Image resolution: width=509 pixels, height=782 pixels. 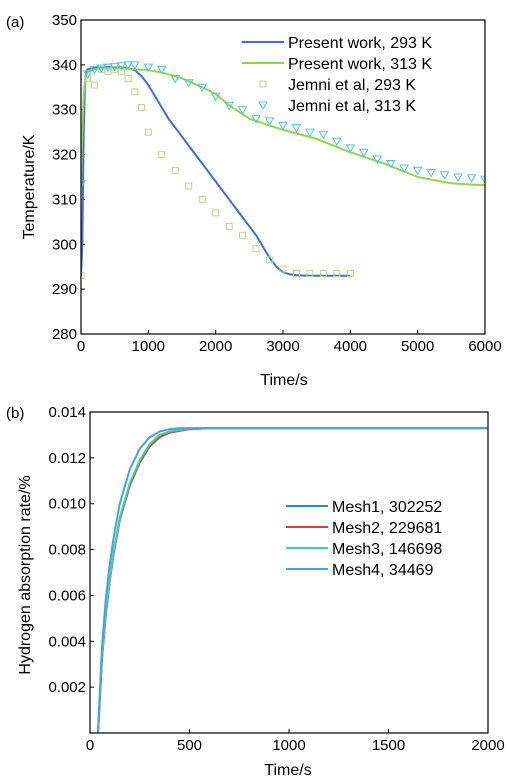 What do you see at coordinates (383, 570) in the screenshot?
I see `legend-label-4: Mesh4, 34469` at bounding box center [383, 570].